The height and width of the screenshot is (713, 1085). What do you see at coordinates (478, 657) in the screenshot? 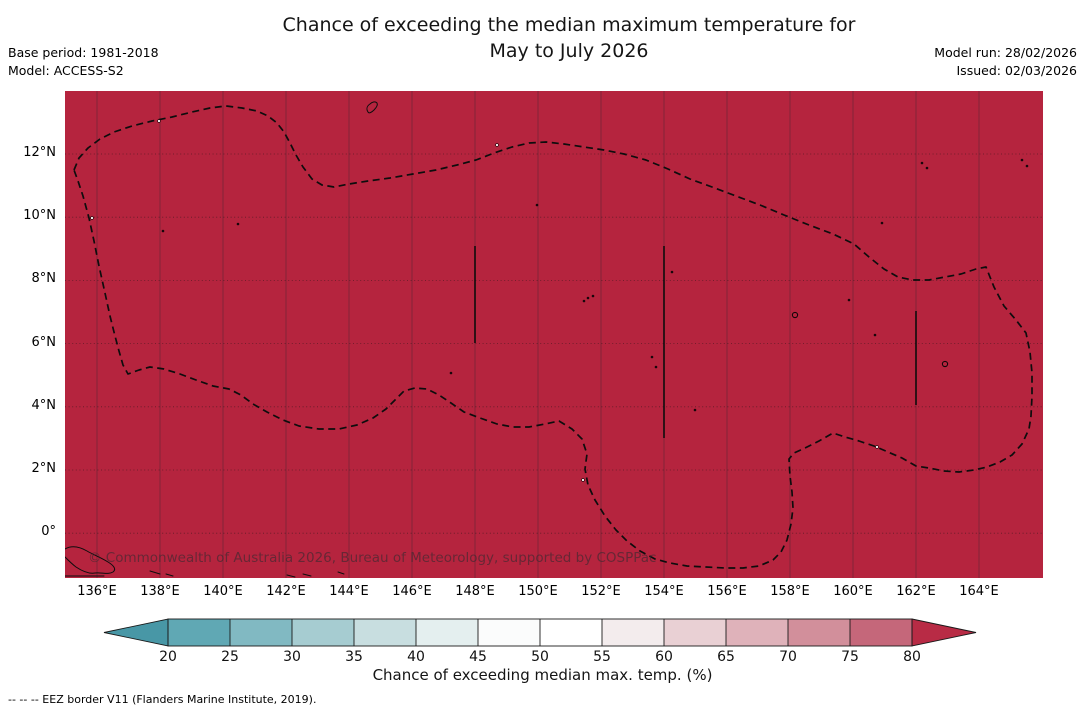
I see `colorbar-tick-label: 45` at bounding box center [478, 657].